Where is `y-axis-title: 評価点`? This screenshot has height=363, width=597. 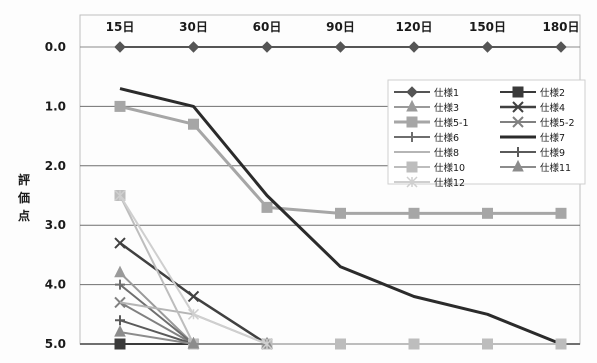 y-axis-title: 評価点 is located at coordinates (23, 197).